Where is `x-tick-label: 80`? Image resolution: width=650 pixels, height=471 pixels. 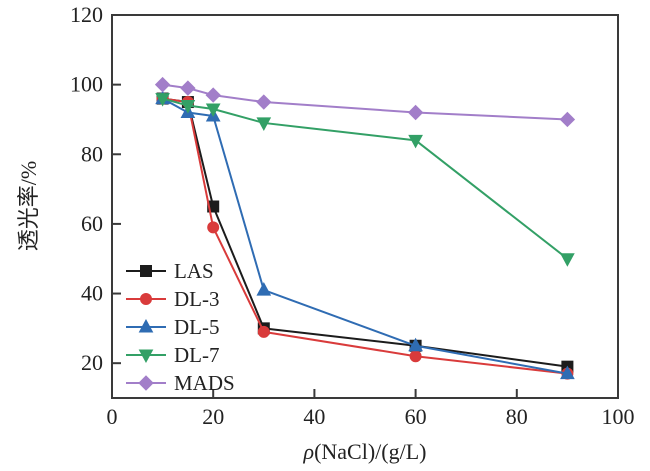
x-tick-label: 80 is located at coordinates (517, 416).